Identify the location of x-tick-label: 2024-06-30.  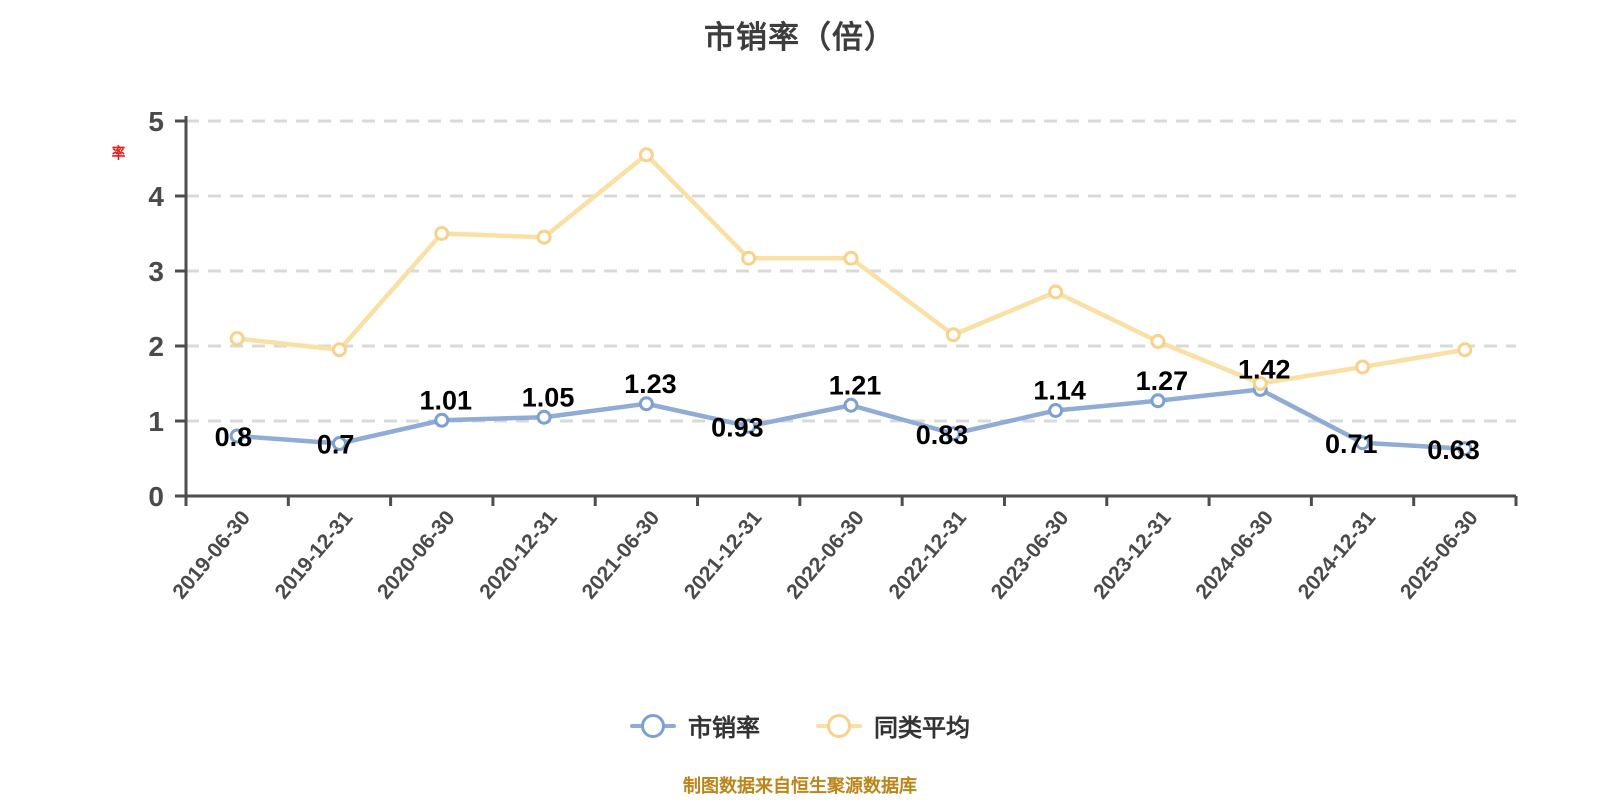
(1234, 554).